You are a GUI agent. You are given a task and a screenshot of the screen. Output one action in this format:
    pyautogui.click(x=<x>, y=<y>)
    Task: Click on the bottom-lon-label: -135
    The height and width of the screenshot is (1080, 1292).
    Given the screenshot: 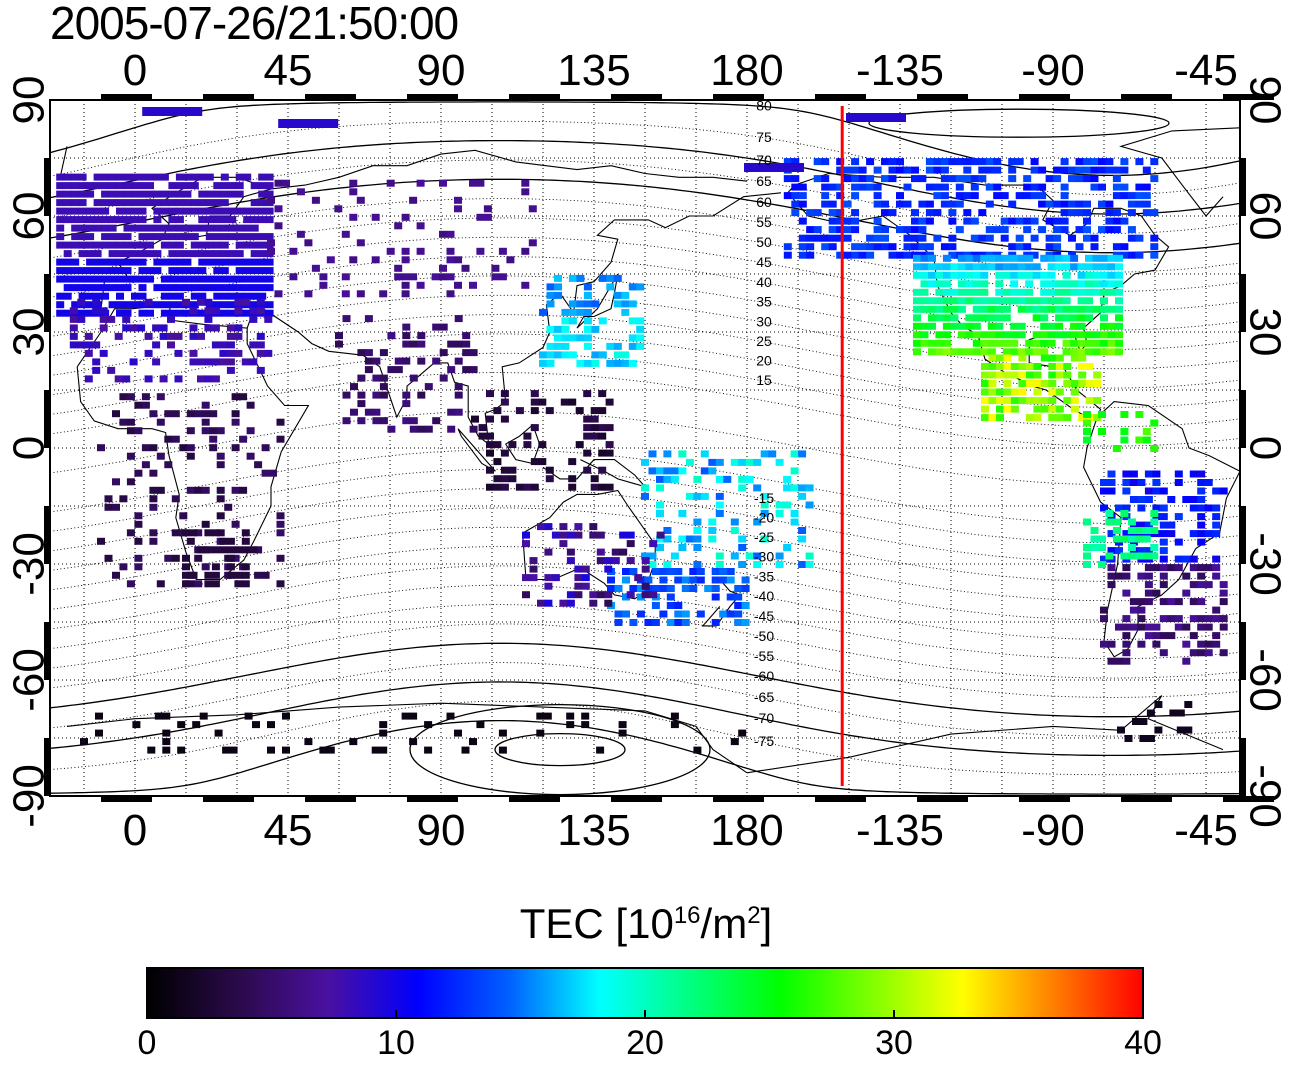 What is the action you would take?
    pyautogui.click(x=900, y=830)
    